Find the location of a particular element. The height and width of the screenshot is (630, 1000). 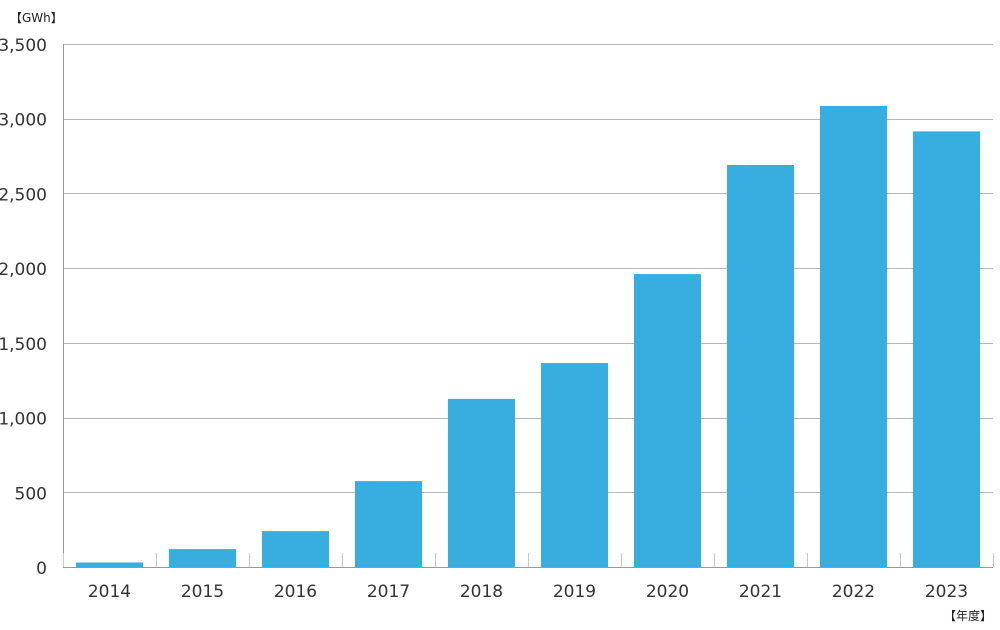

x-tick-label-2016: 2016 is located at coordinates (295, 592).